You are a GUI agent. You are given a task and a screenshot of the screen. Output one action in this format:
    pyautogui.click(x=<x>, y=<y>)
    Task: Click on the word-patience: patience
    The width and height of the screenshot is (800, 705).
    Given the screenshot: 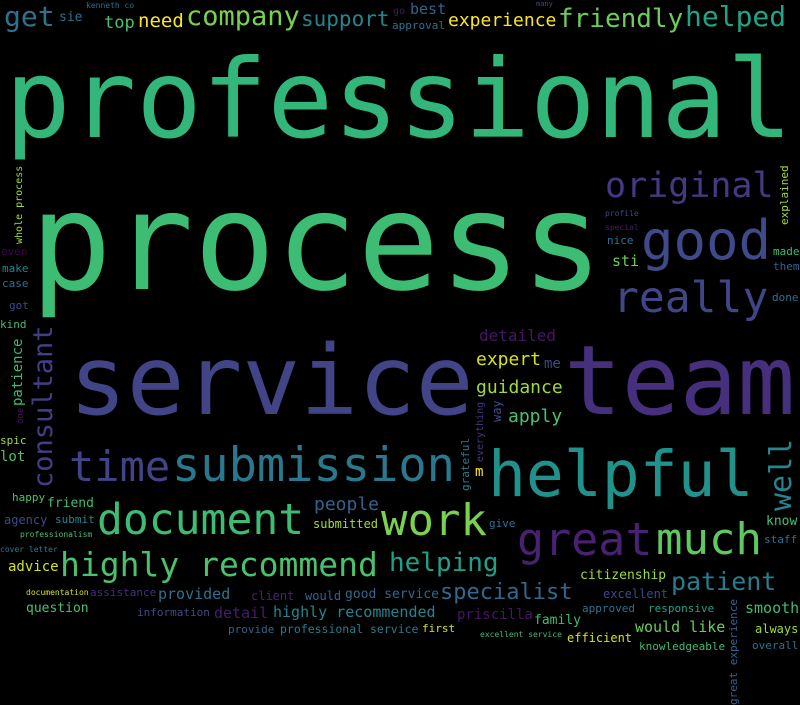 What is the action you would take?
    pyautogui.click(x=18, y=372)
    